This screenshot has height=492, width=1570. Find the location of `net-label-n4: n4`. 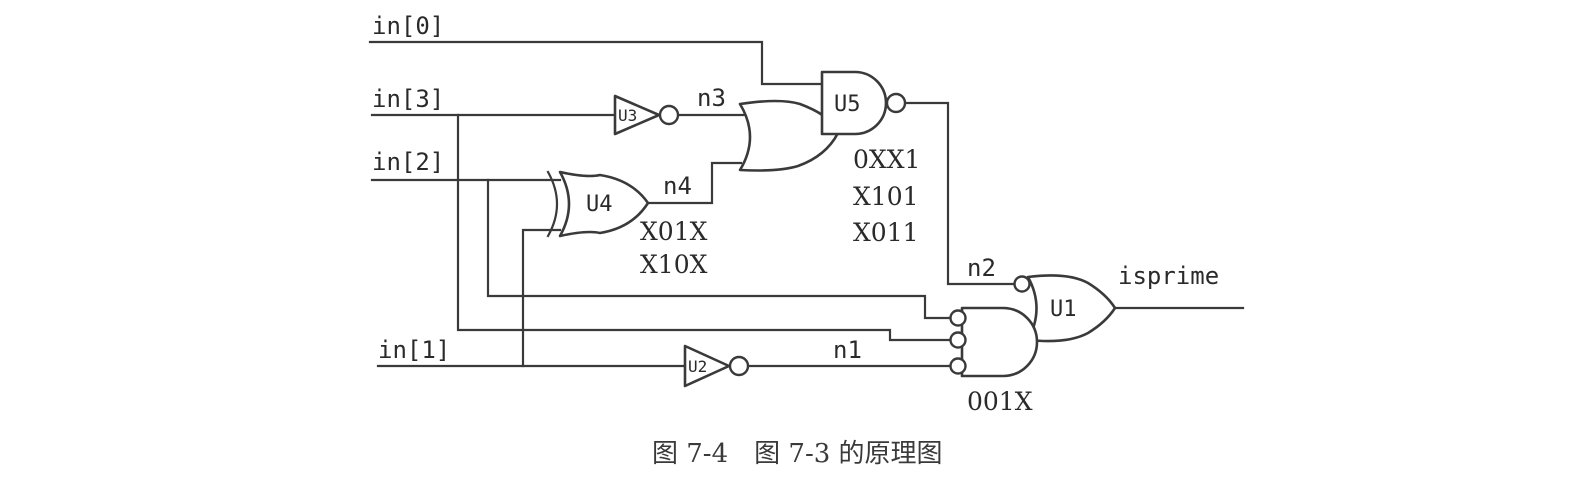

net-label-n4: n4 is located at coordinates (677, 186).